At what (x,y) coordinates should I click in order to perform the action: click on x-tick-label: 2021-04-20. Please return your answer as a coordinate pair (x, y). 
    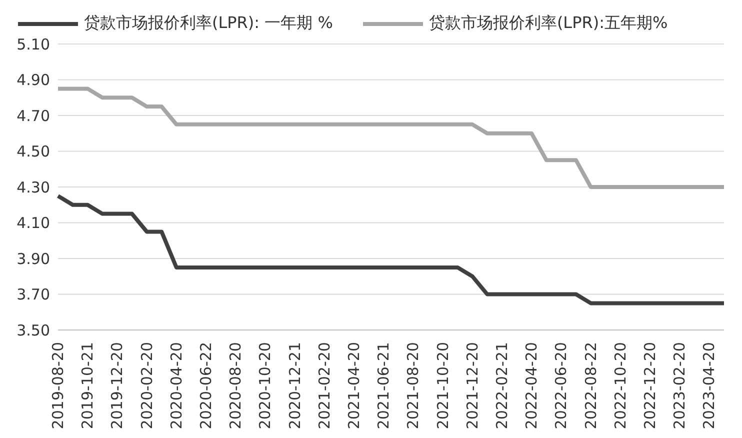
    Looking at the image, I should click on (354, 386).